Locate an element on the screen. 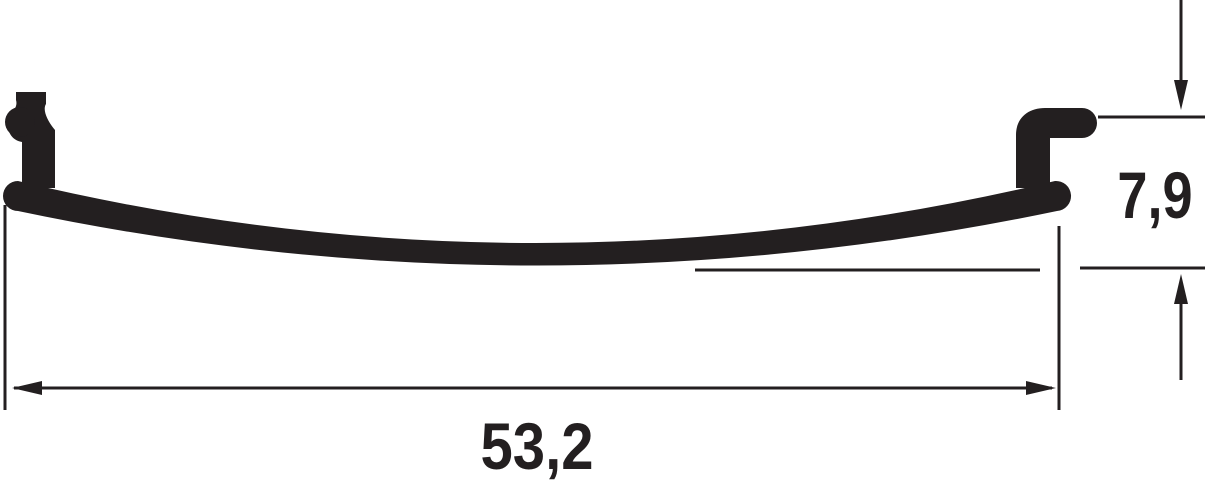  left-clip-knob is located at coordinates (20, 122).